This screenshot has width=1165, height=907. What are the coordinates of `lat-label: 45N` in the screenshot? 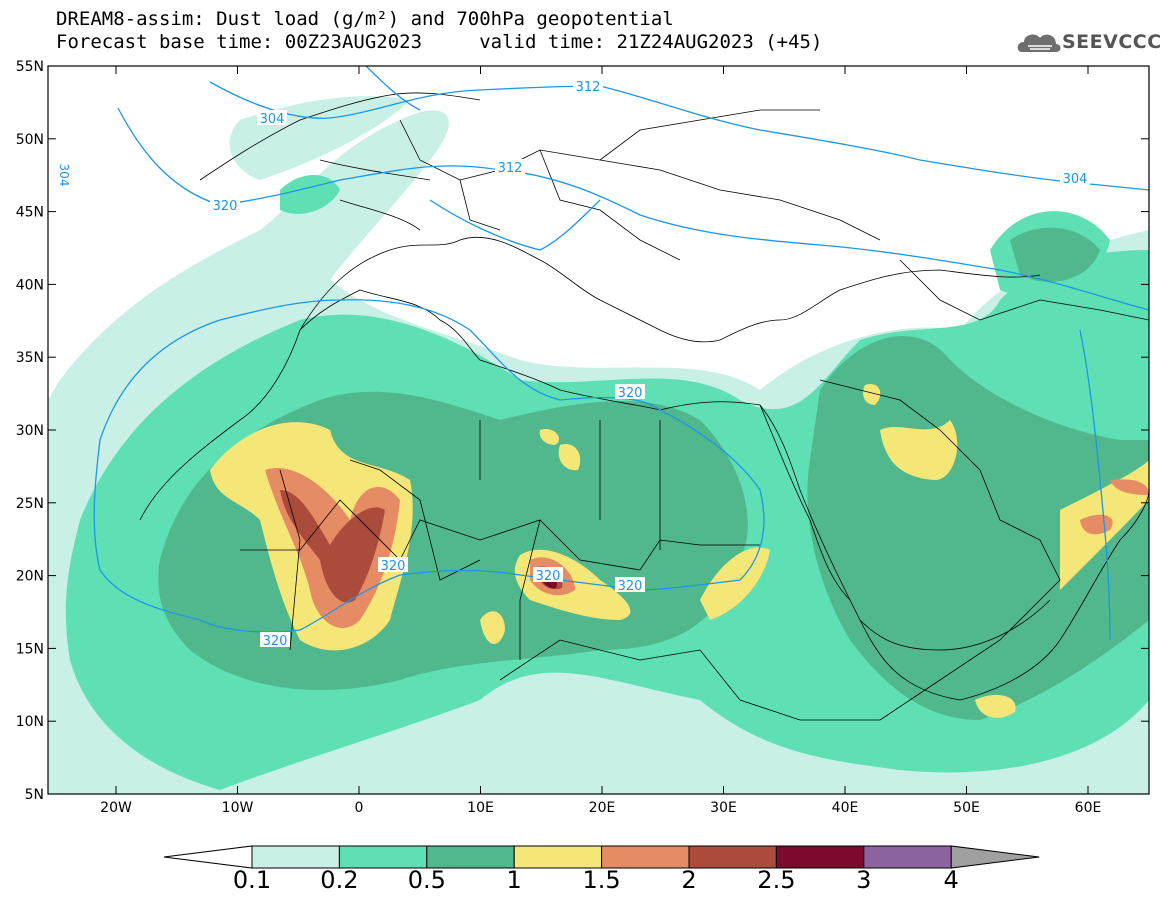 It's located at (30, 213).